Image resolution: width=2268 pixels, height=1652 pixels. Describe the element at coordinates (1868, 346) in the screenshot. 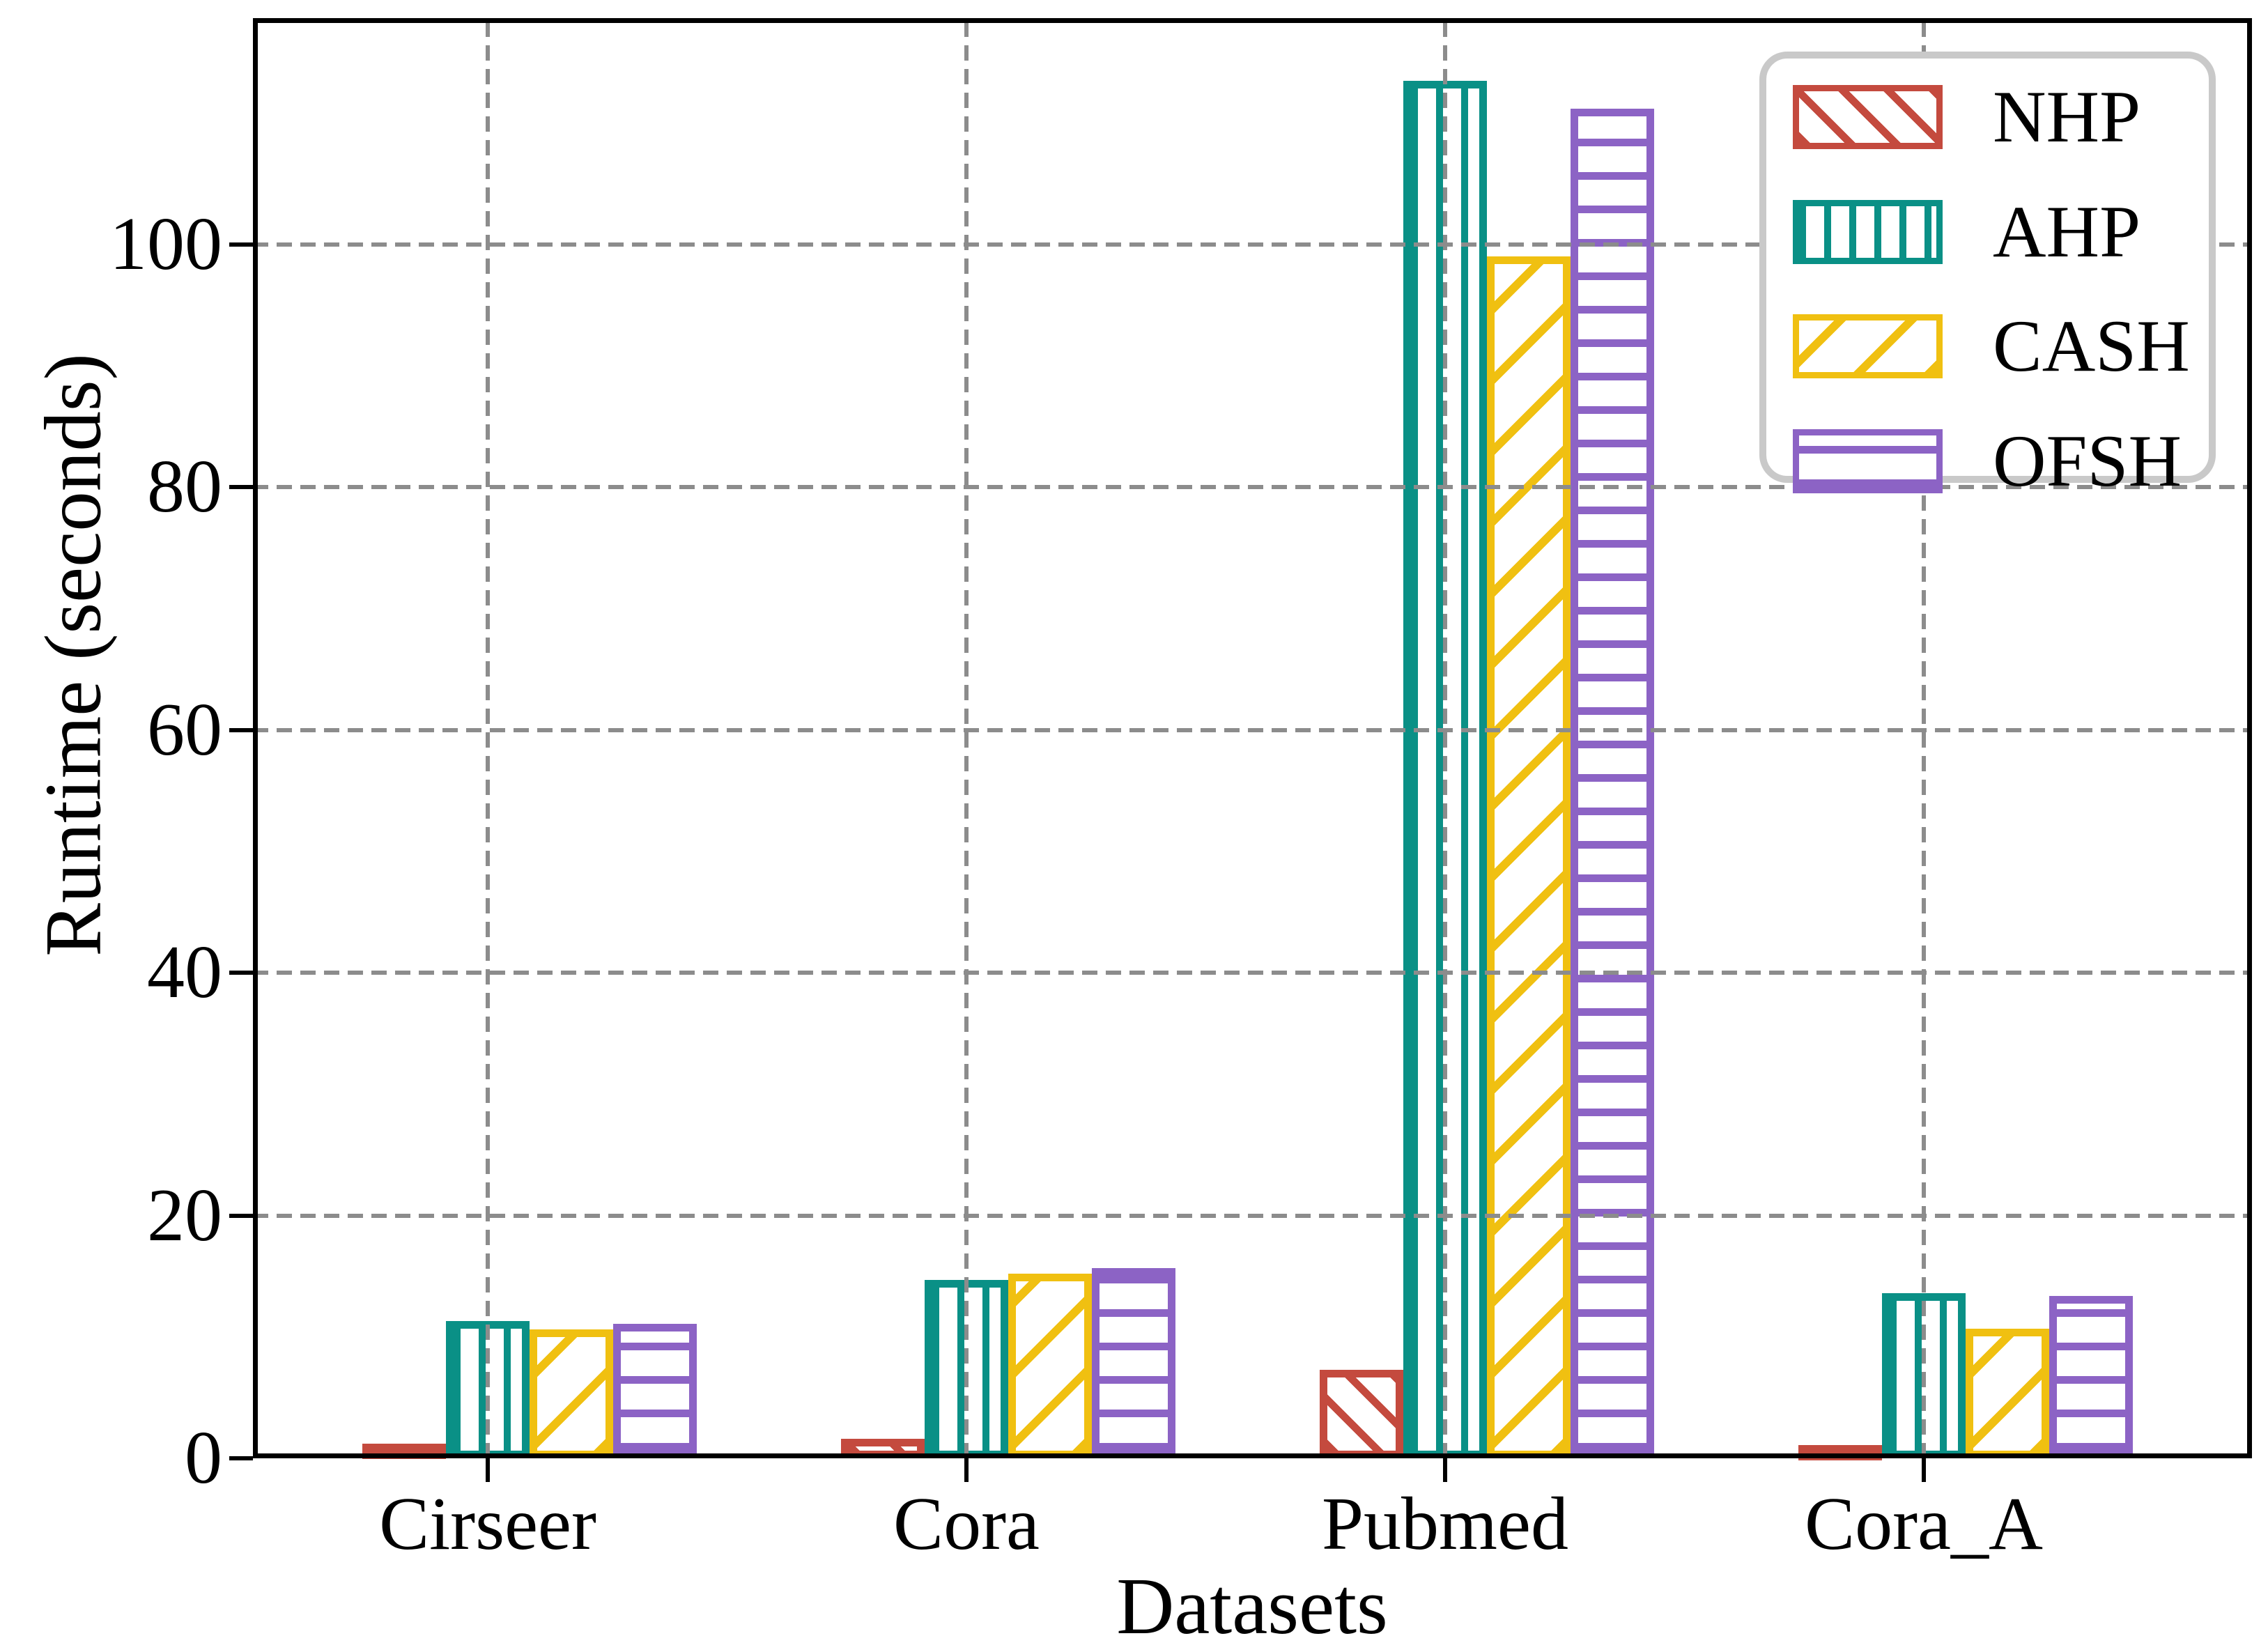

I see `diagonal-down-hatch-swatch` at that location.